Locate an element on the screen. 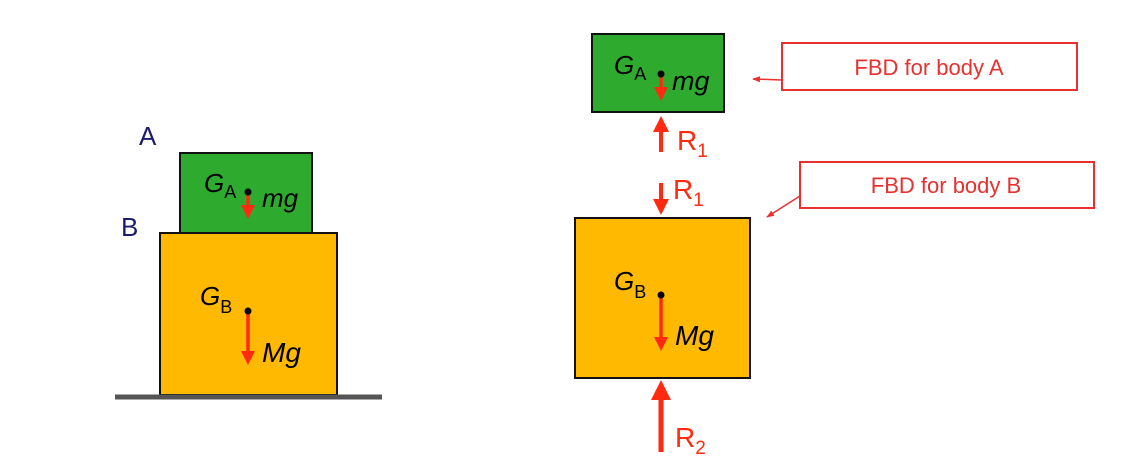 This screenshot has width=1125, height=468. fbd-centroid-b is located at coordinates (661, 295).